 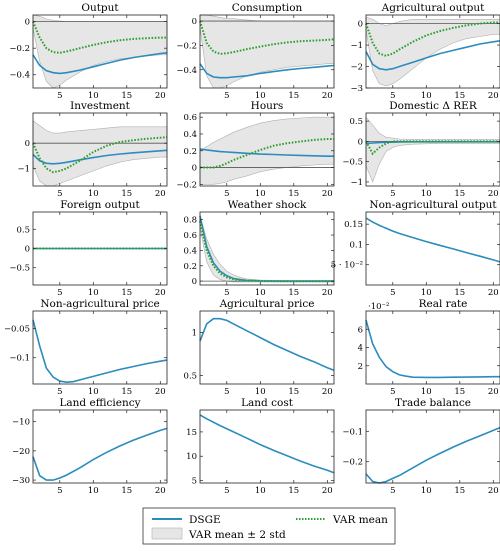 I want to click on panel-title: Trade balance, so click(x=433, y=403).